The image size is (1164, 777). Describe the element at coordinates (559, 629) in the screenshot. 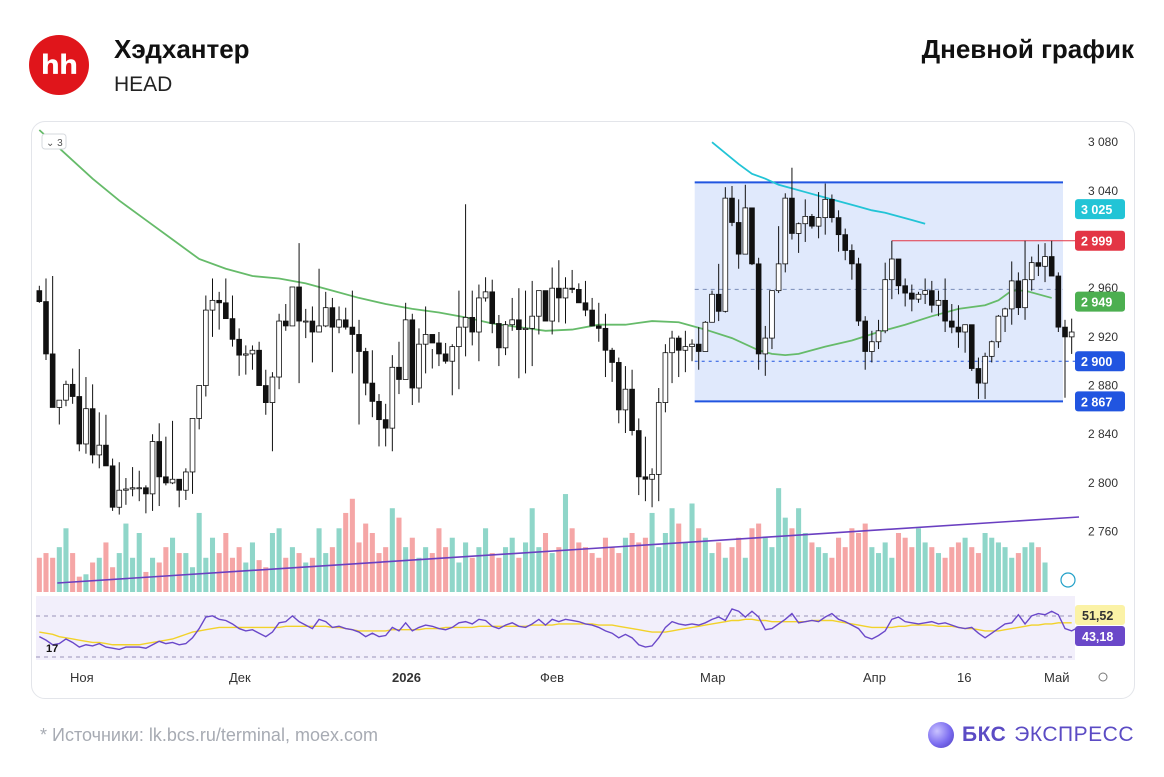

I see `rsi-line` at that location.